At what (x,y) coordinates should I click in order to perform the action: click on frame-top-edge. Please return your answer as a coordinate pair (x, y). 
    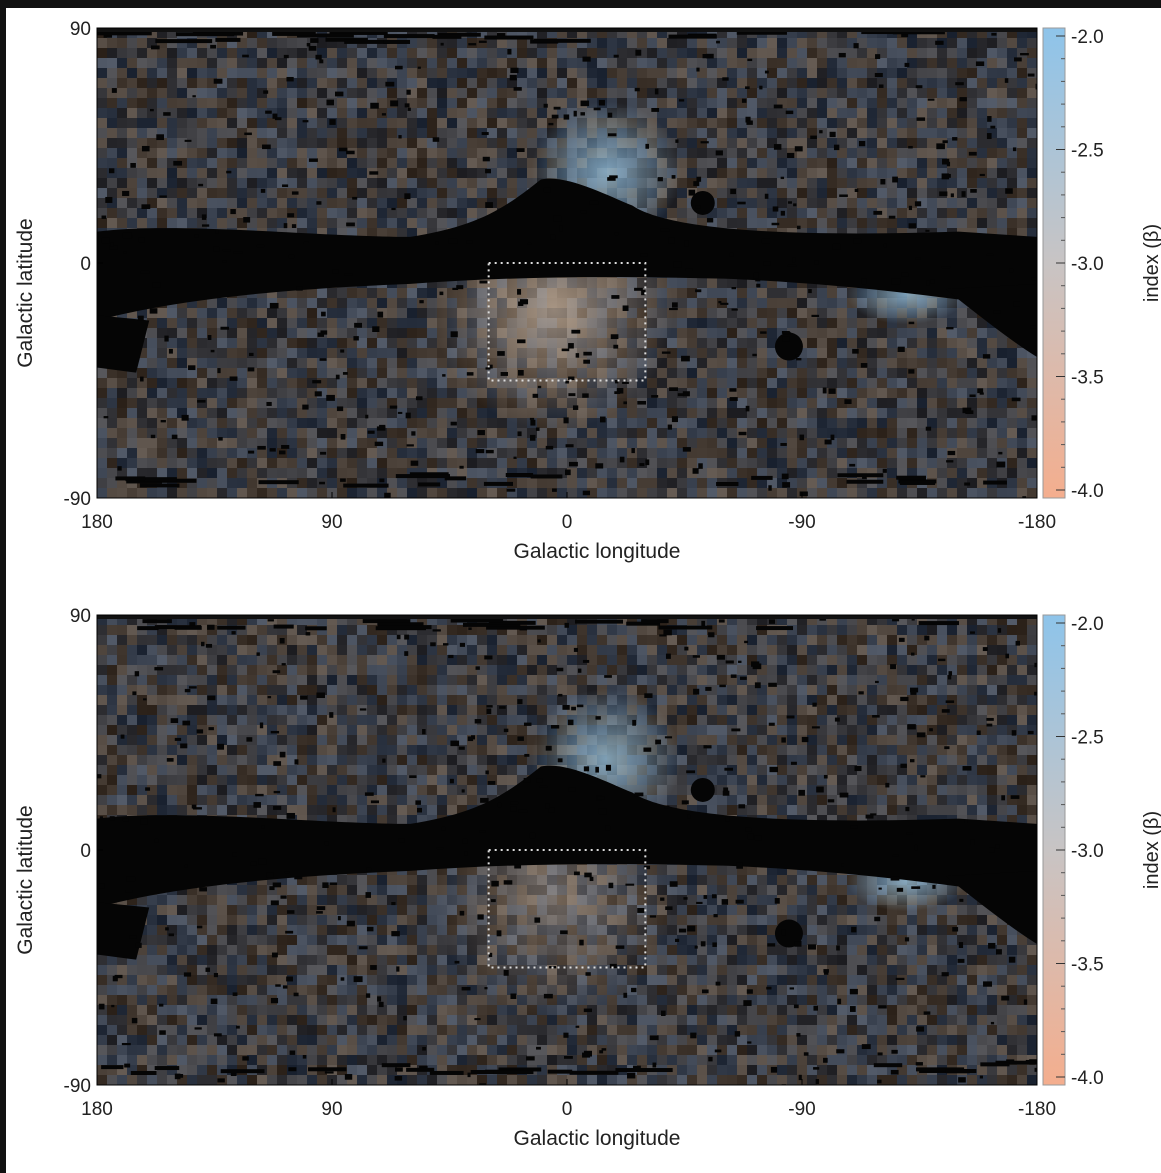
    Looking at the image, I should click on (580, 4).